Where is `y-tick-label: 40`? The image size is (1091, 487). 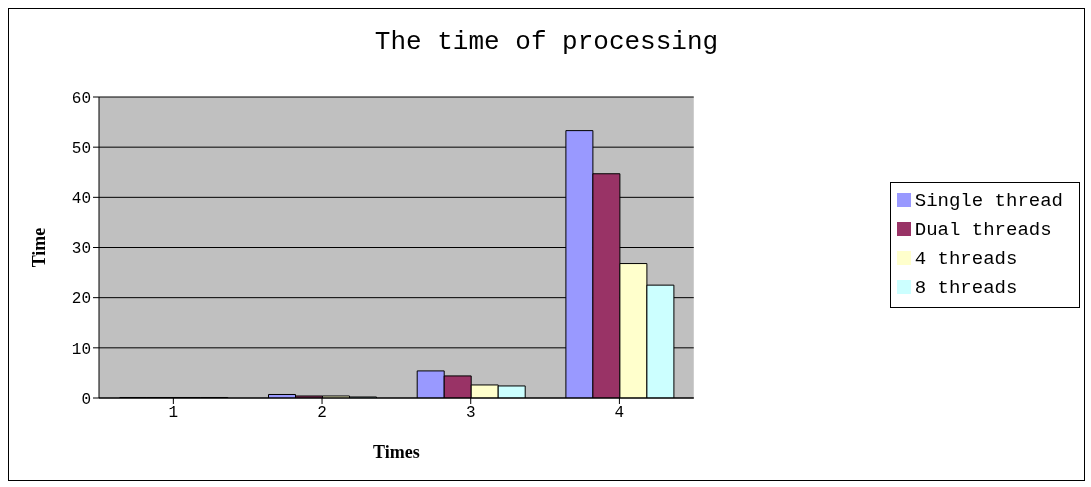 y-tick-label: 40 is located at coordinates (81, 199).